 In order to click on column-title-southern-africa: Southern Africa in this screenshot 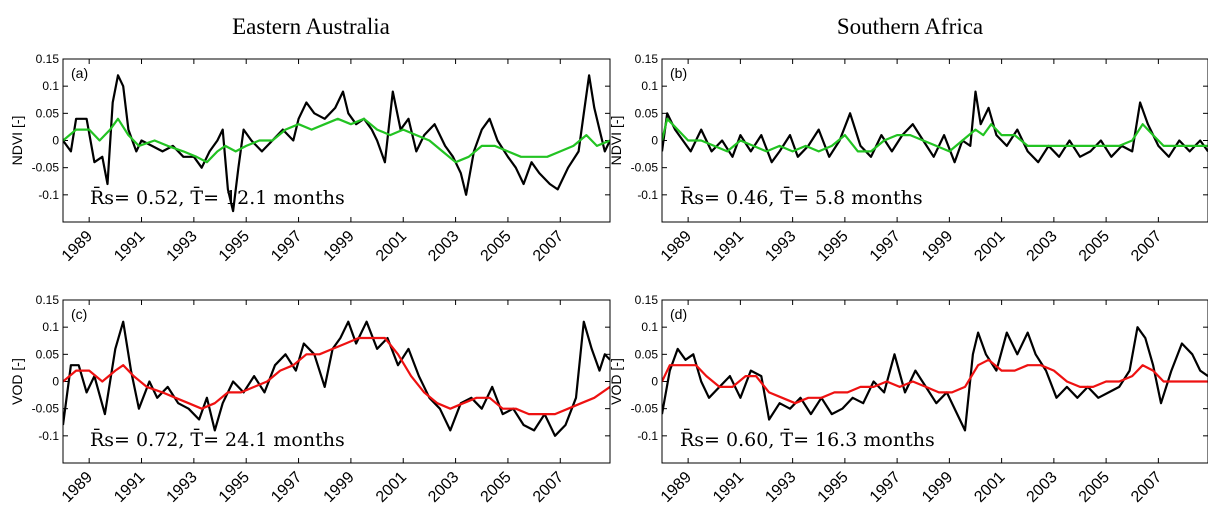, I will do `click(910, 26)`.